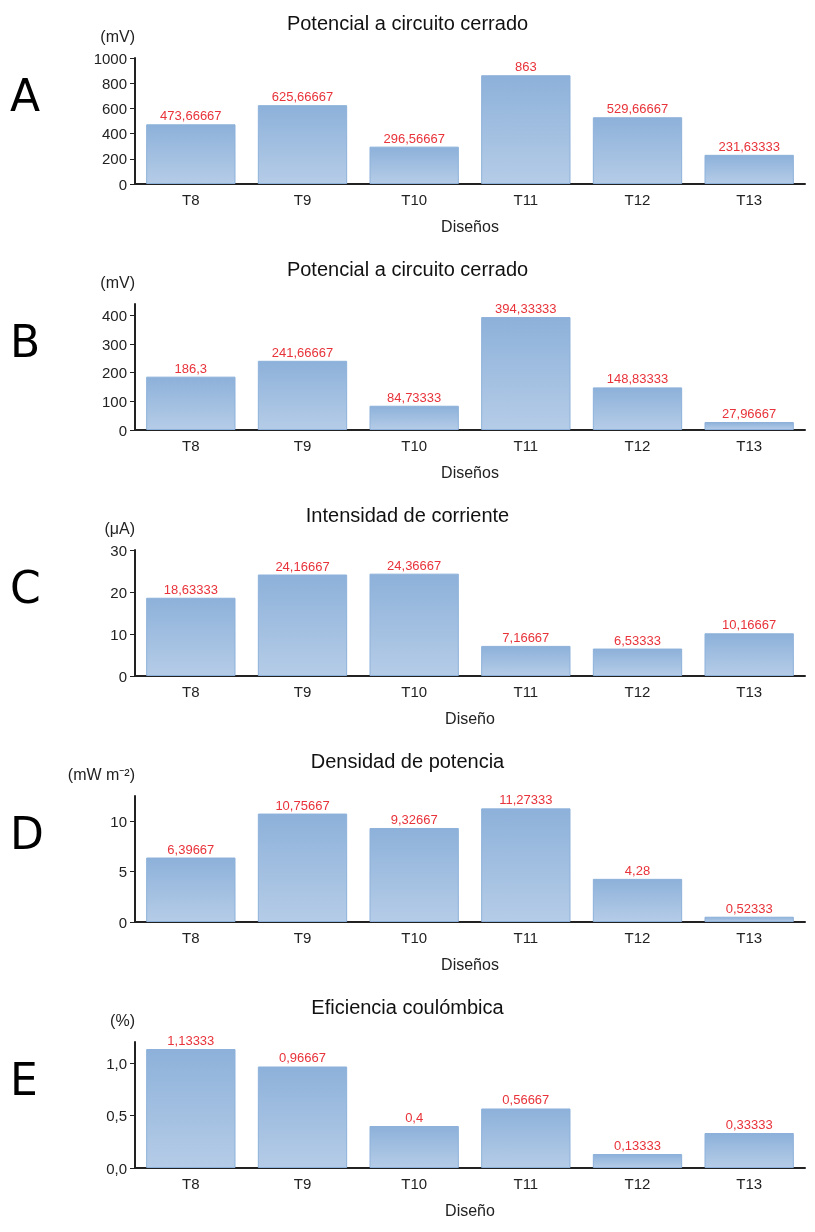  What do you see at coordinates (119, 528) in the screenshot?
I see `y-axis-title: (μA)` at bounding box center [119, 528].